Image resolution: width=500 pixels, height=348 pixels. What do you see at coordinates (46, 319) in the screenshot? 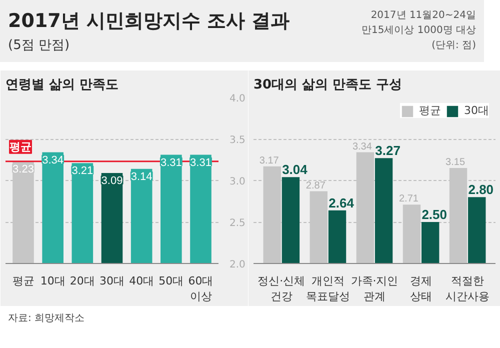
I see `text: 자료: 희망제작소` at bounding box center [46, 319].